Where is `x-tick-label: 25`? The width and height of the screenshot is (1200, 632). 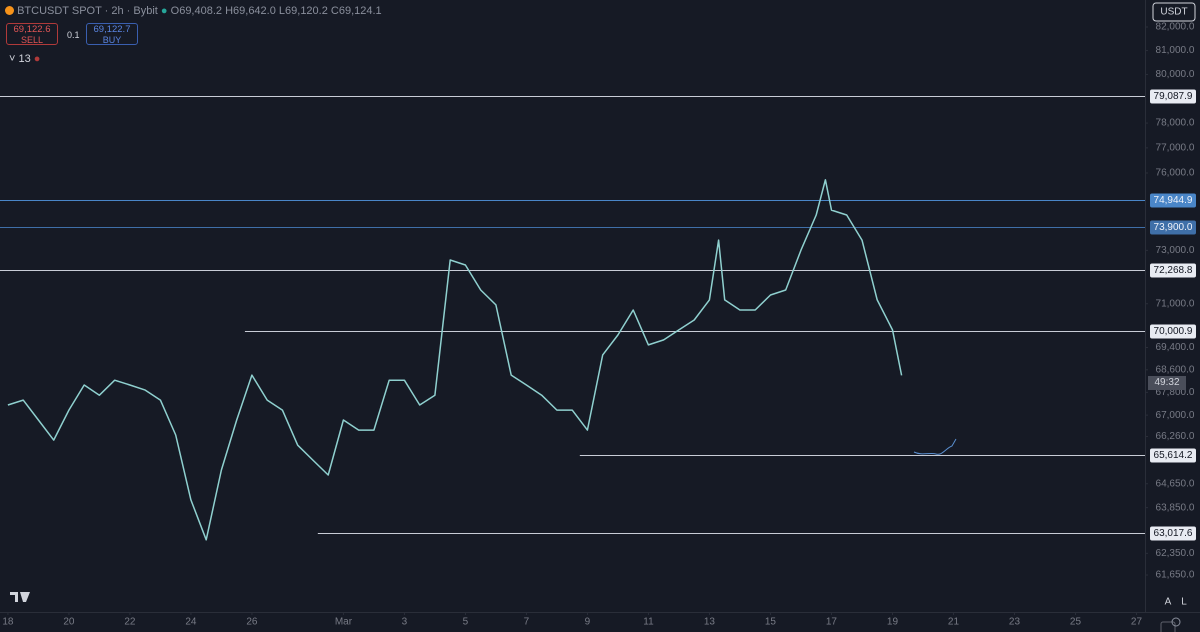
x-tick-label: 25 is located at coordinates (1076, 622).